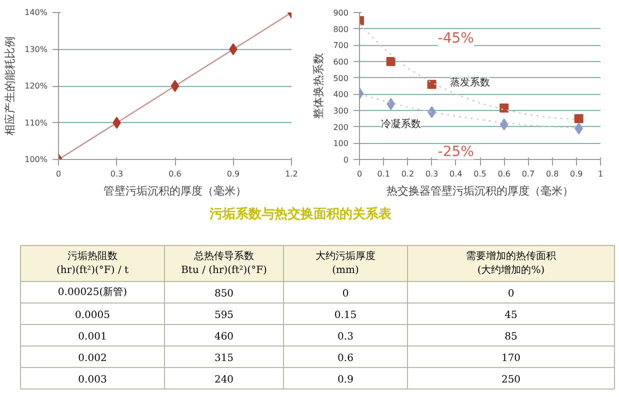 The image size is (619, 397). I want to click on y-tick-label: 0, so click(346, 160).